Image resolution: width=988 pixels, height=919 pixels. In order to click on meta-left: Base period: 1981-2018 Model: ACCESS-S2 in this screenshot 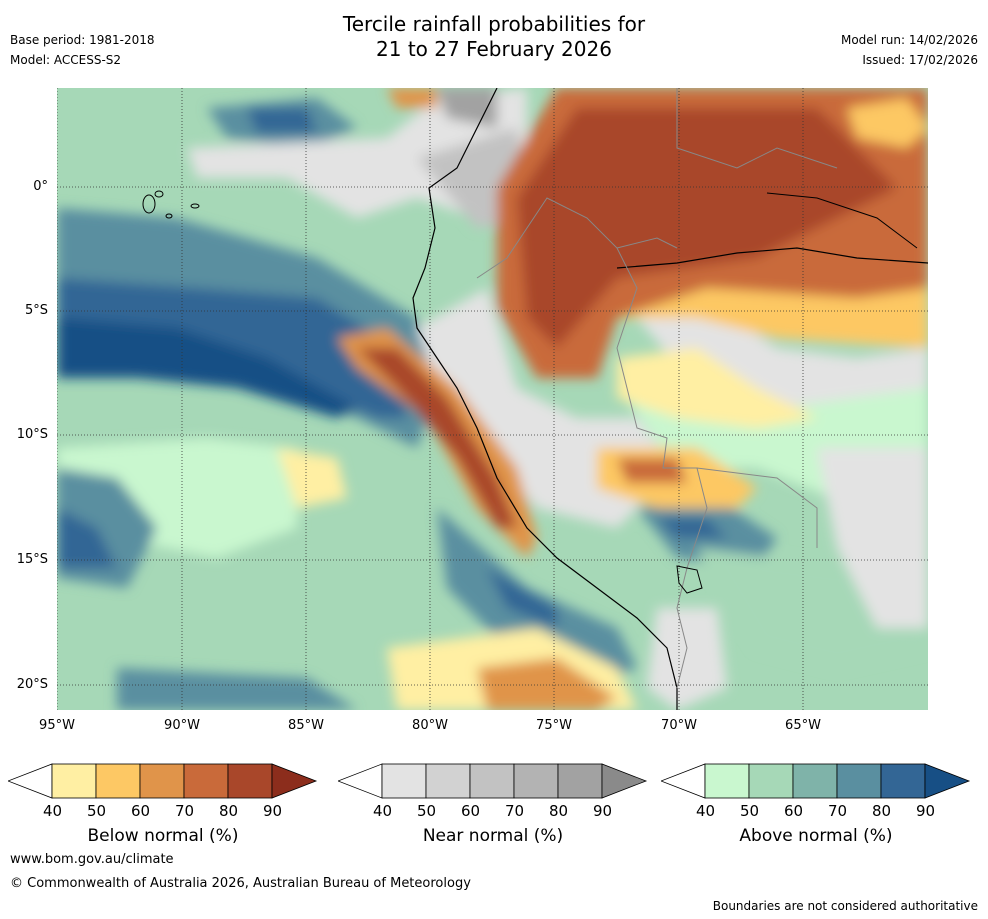, I will do `click(82, 50)`.